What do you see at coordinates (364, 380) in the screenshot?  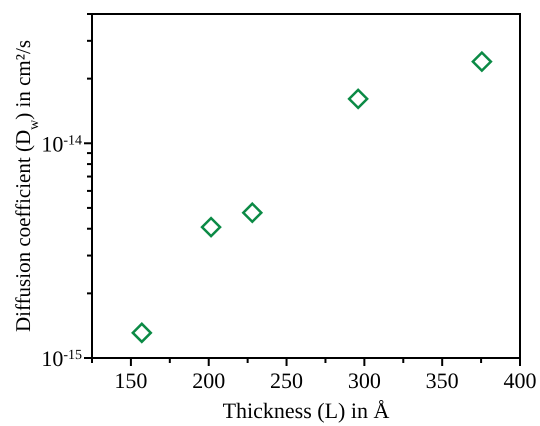 I see `x-tick-label: 300` at bounding box center [364, 380].